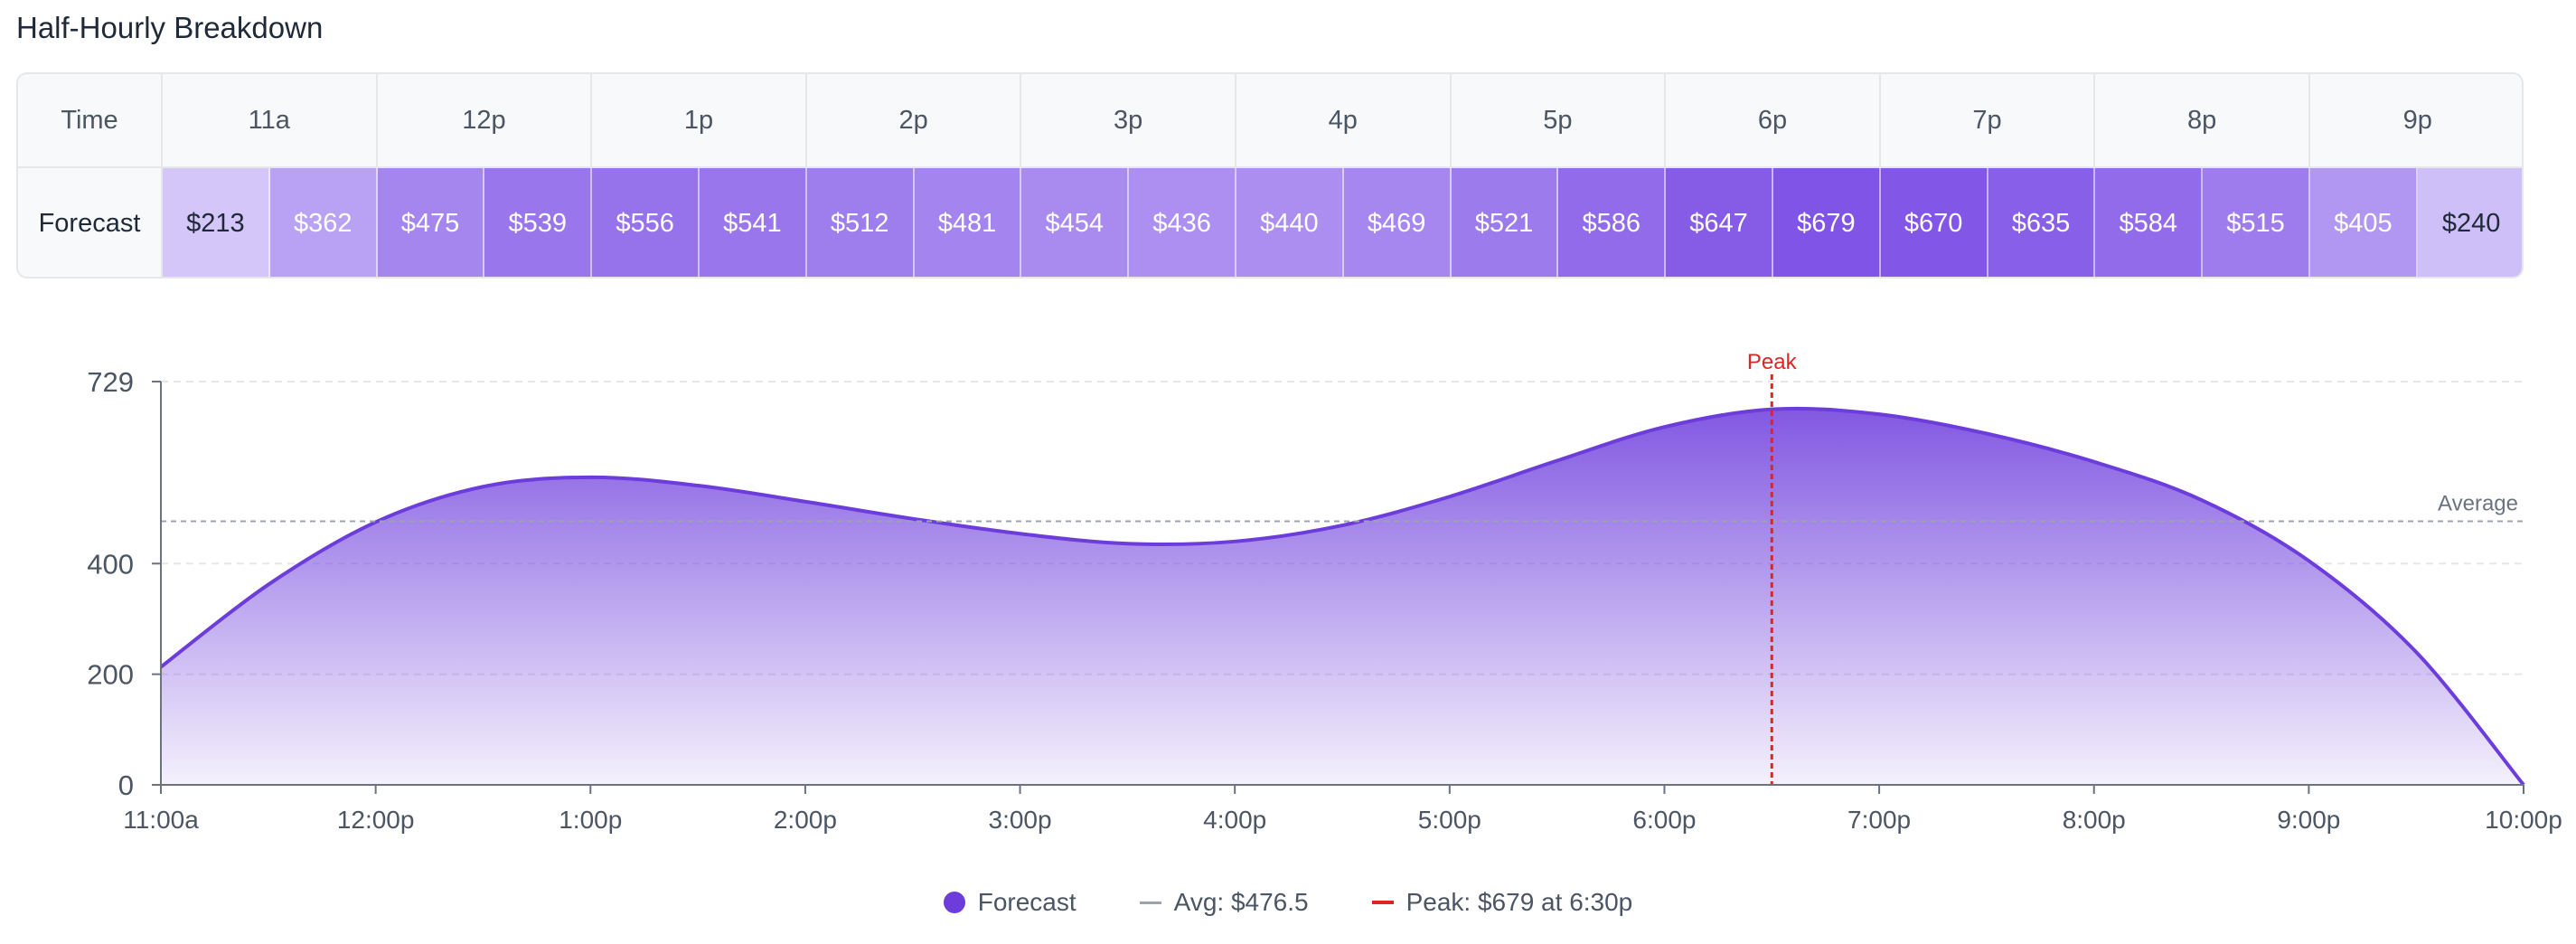  What do you see at coordinates (90, 120) in the screenshot?
I see `time-header: Time` at bounding box center [90, 120].